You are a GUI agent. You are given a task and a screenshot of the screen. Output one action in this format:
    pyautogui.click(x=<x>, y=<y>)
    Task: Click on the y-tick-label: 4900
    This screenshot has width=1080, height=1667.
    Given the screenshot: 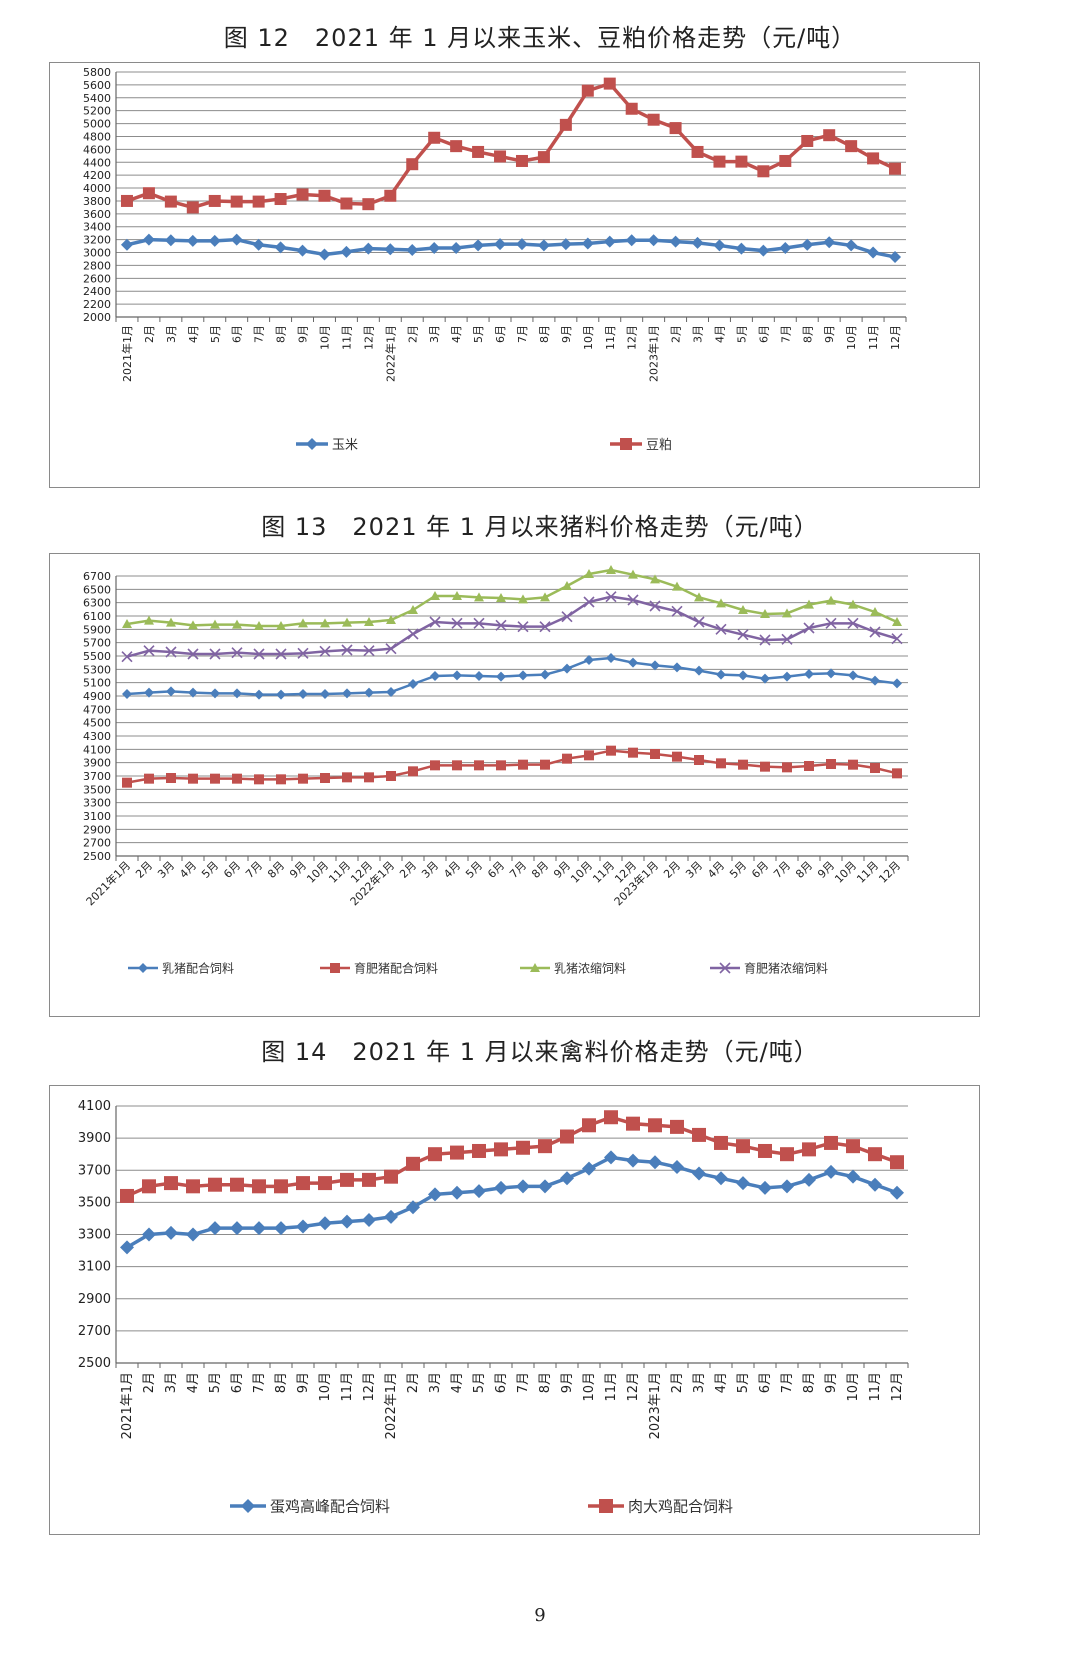 What is the action you would take?
    pyautogui.click(x=97, y=696)
    